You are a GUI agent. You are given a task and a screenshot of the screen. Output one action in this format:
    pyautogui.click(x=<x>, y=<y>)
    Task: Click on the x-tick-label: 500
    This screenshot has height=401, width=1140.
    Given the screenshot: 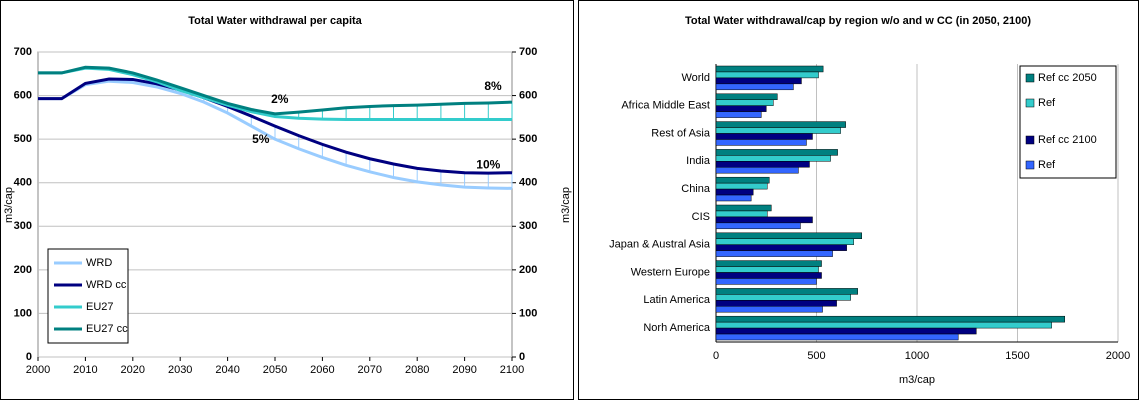 What is the action you would take?
    pyautogui.click(x=816, y=356)
    